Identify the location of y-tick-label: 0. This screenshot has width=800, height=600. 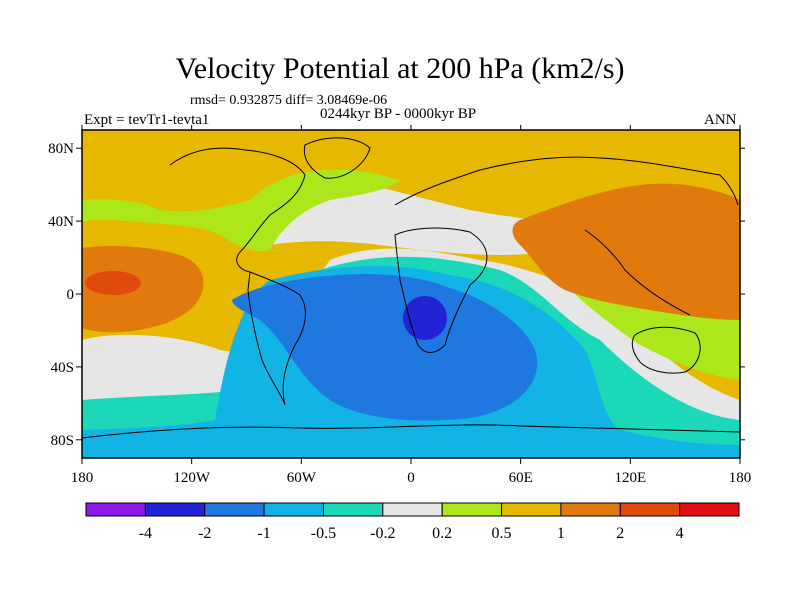
(71, 295).